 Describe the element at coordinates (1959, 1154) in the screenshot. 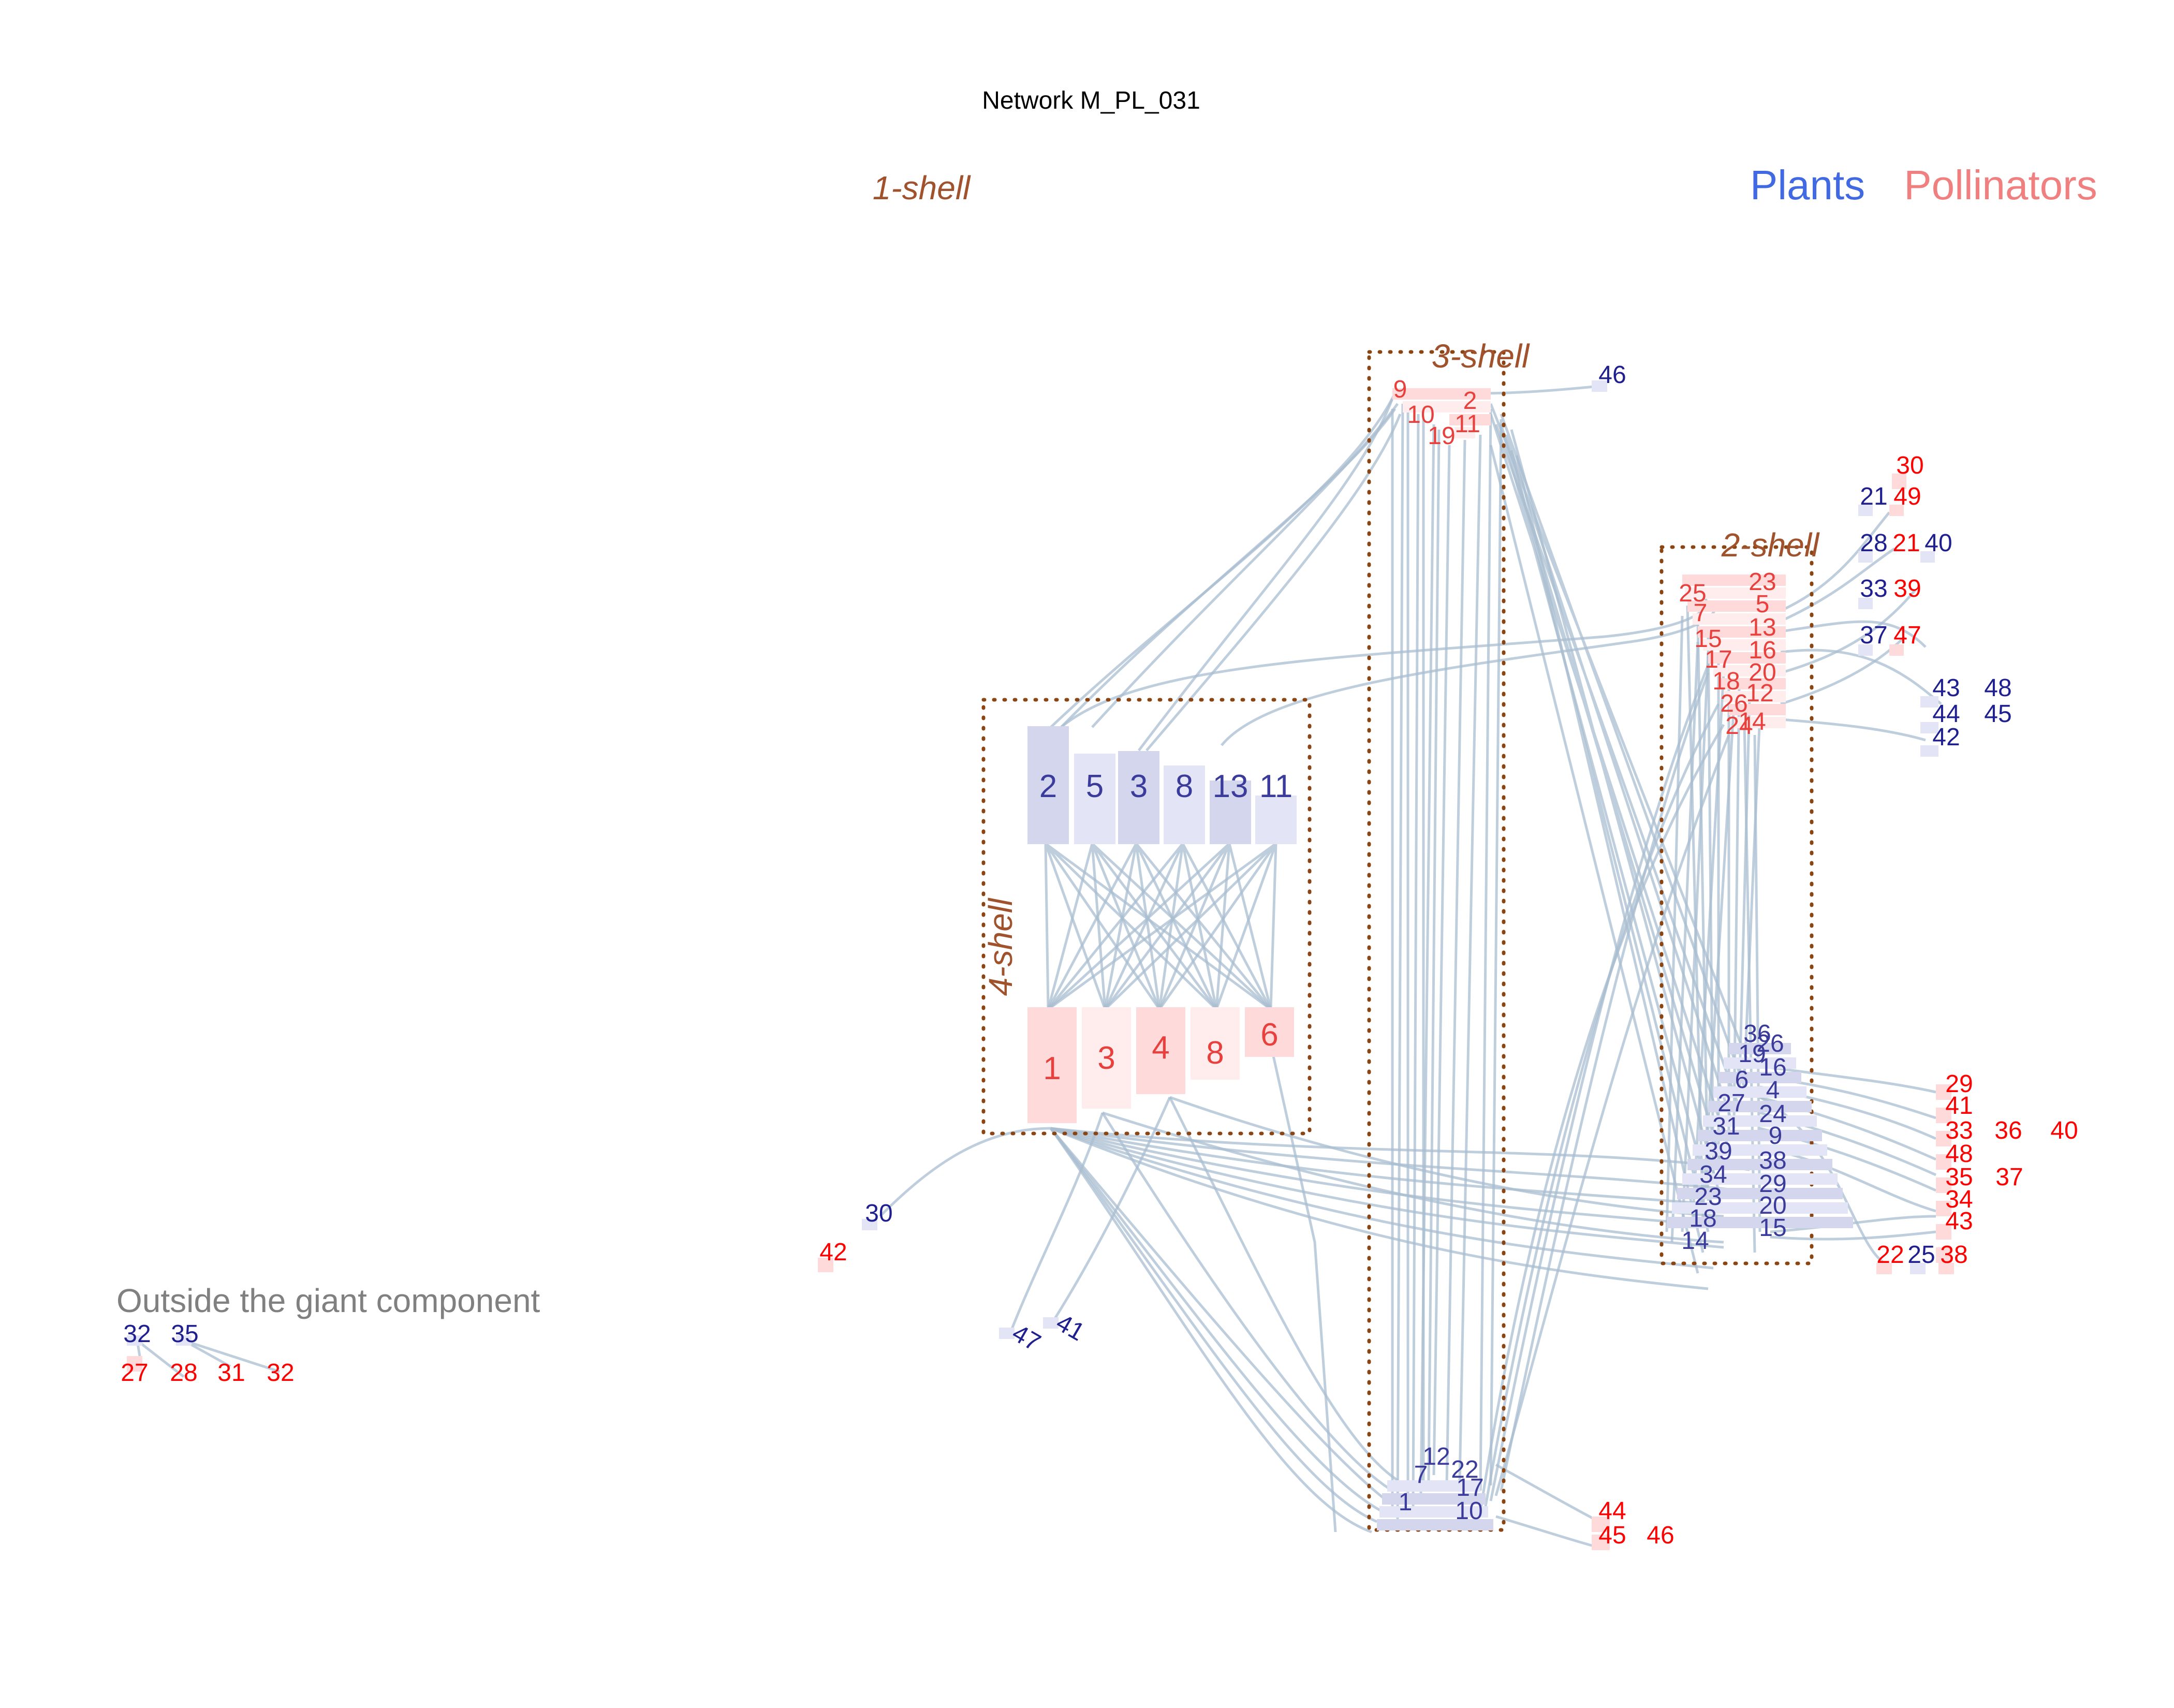

I see `pollinator-node-label: 48` at that location.